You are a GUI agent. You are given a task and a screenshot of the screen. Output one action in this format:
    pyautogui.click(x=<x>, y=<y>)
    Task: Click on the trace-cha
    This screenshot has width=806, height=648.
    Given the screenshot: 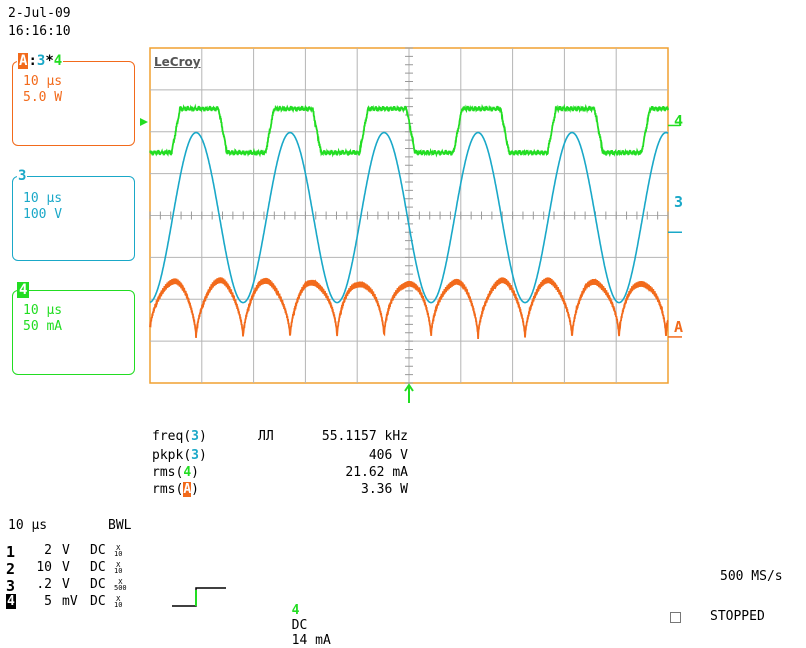 What is the action you would take?
    pyautogui.click(x=409, y=308)
    